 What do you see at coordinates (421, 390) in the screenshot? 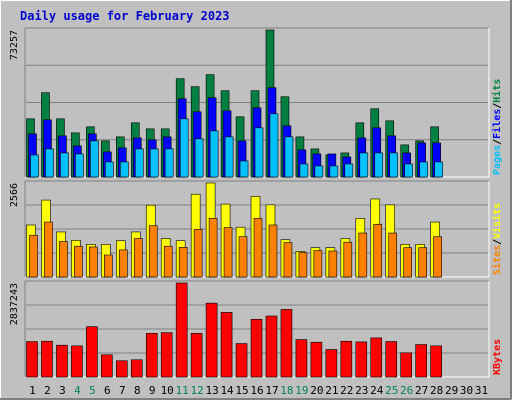
I see `x-tick-label: 27` at bounding box center [421, 390].